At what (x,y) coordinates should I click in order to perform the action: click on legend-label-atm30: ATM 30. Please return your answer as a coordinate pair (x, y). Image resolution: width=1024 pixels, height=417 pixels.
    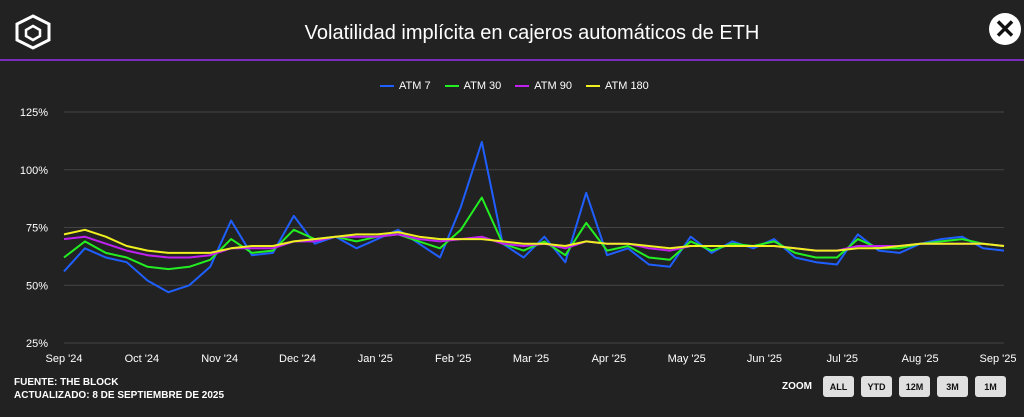
    Looking at the image, I should click on (482, 86).